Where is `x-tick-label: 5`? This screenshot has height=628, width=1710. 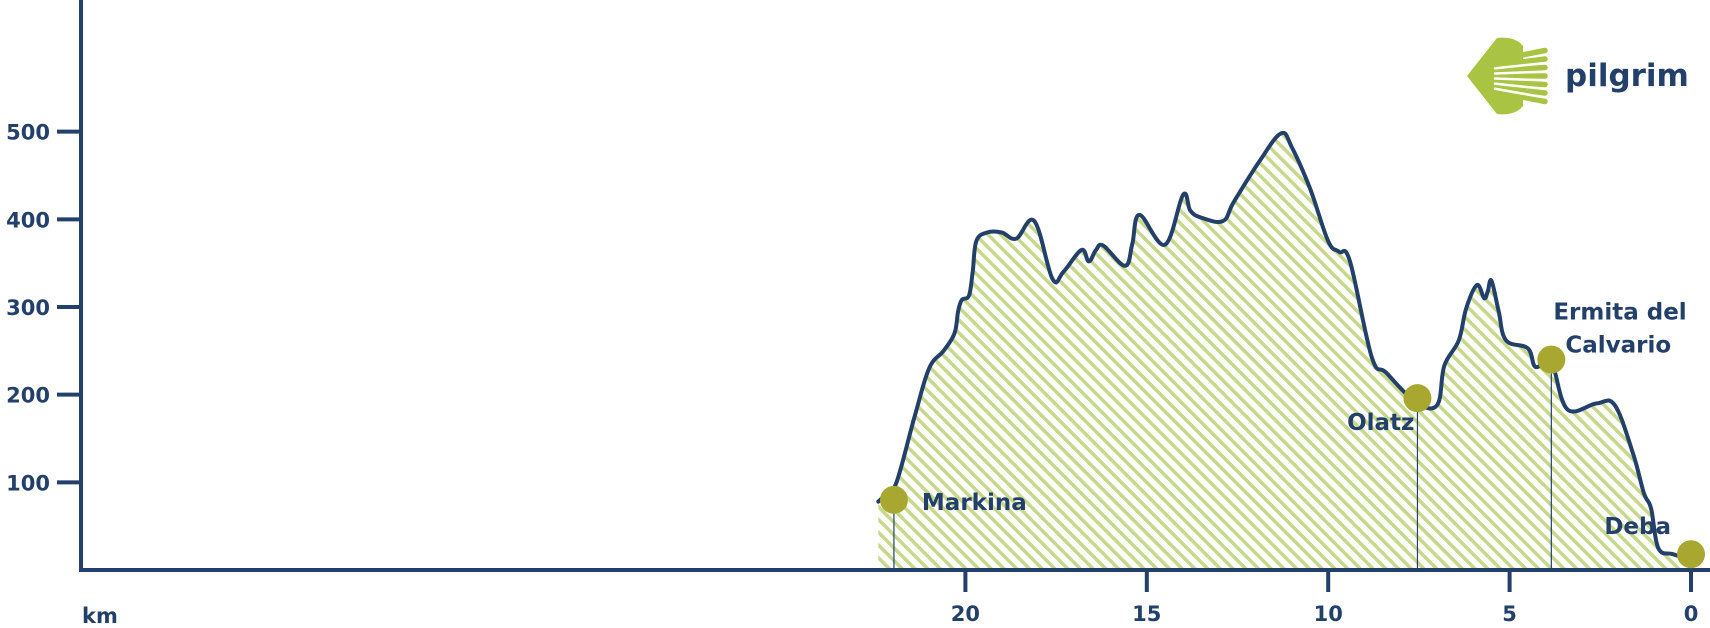
x-tick-label: 5 is located at coordinates (1509, 614).